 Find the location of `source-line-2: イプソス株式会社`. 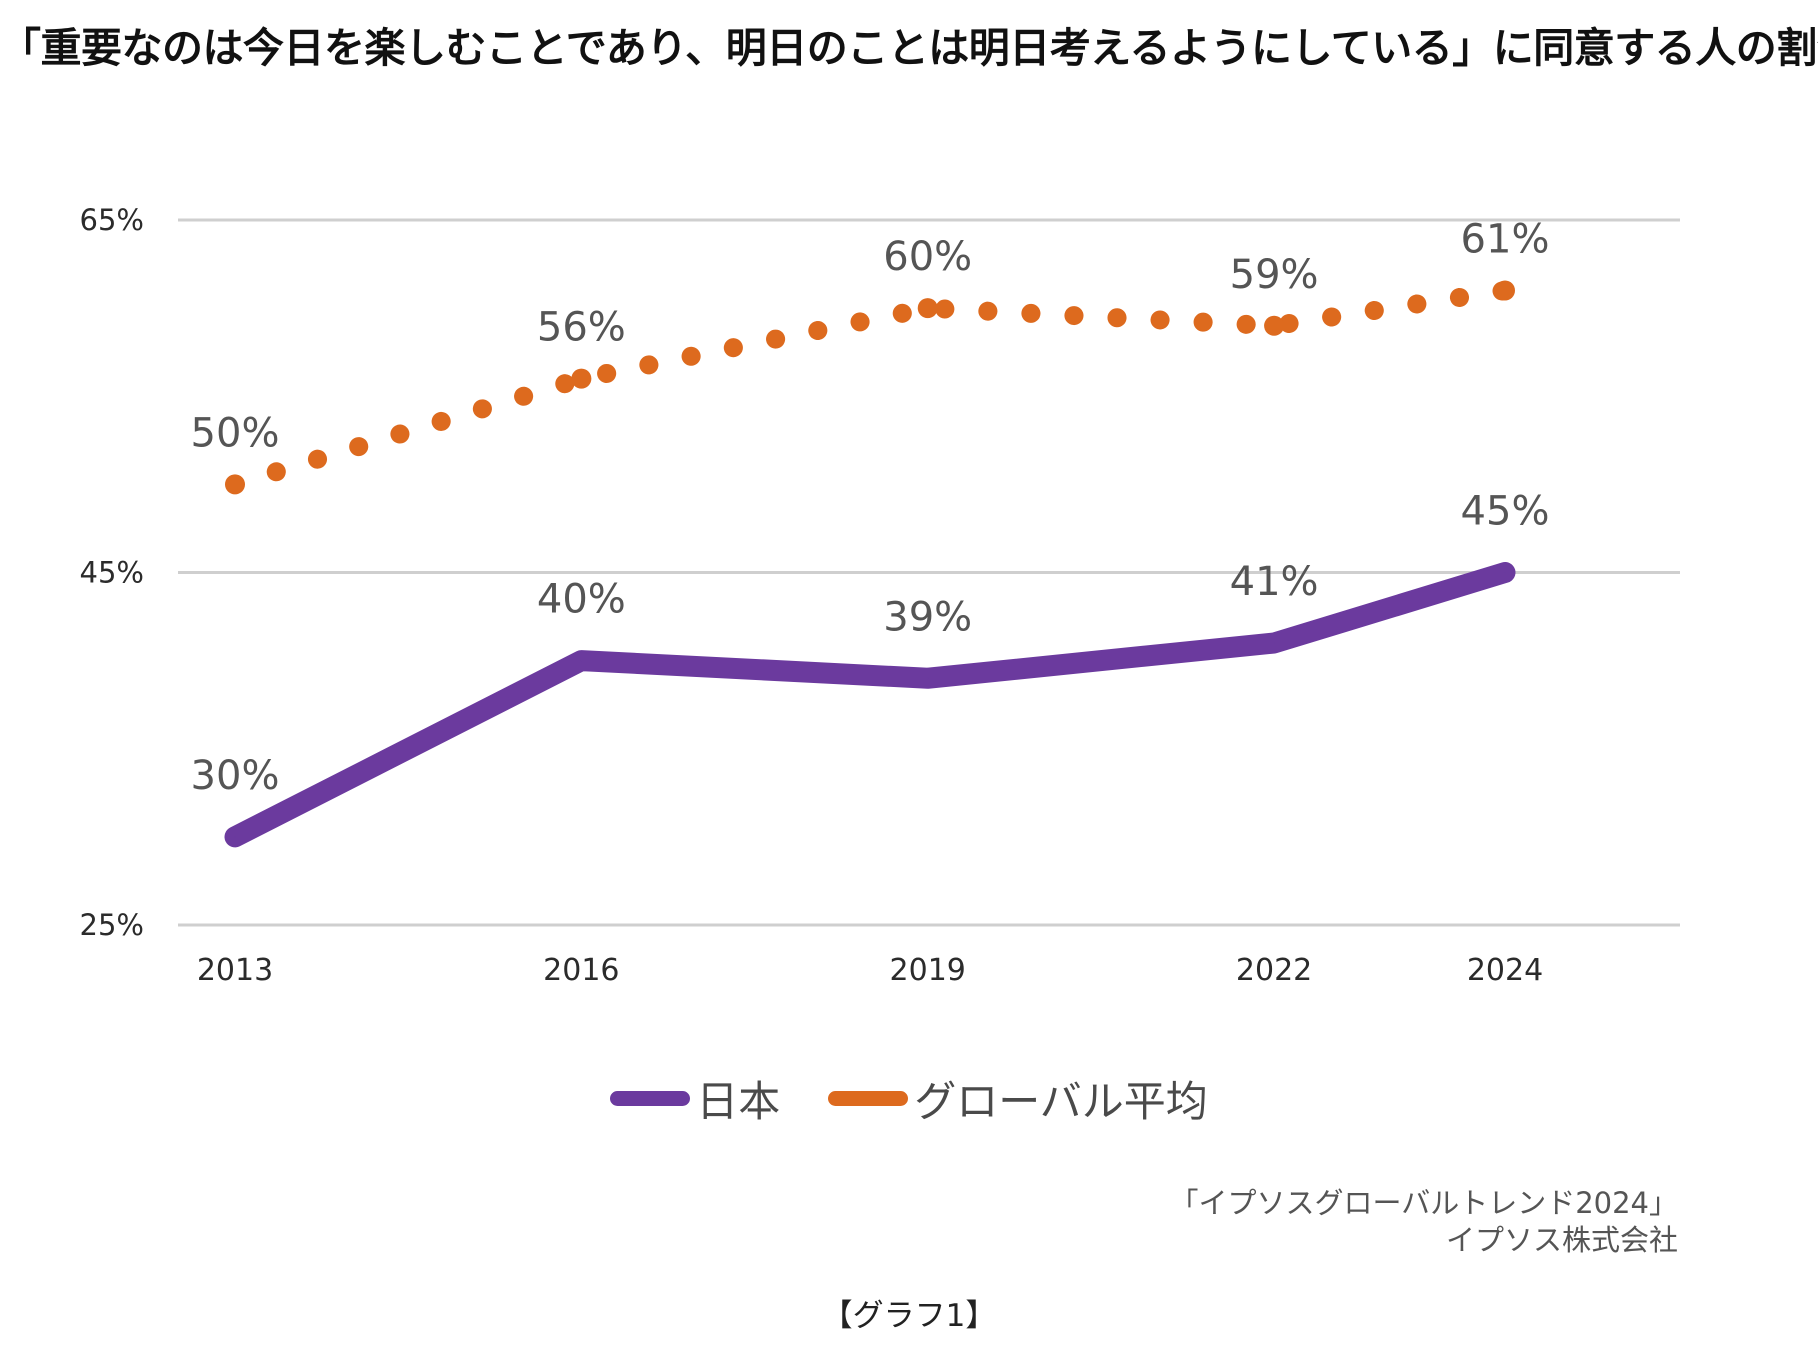

source-line-2: イプソス株式会社 is located at coordinates (1561, 1240).